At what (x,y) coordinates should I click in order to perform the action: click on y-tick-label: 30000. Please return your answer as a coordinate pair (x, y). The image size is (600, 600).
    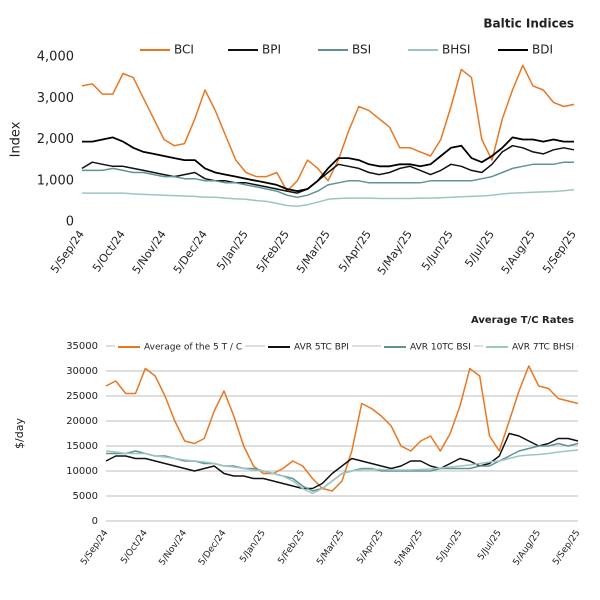
    Looking at the image, I should click on (82, 371).